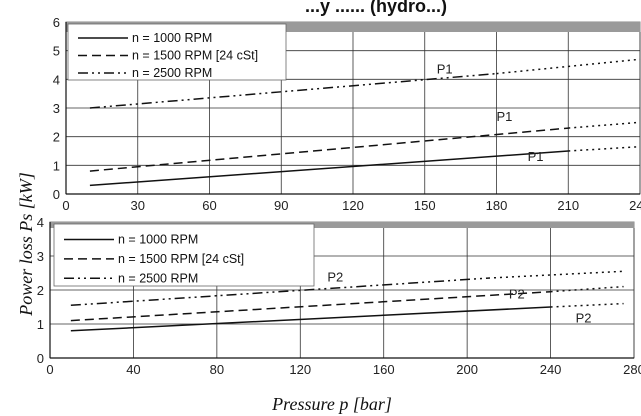  What do you see at coordinates (376, 8) in the screenshot?
I see `chart-title-fragment: ...y ...... (hydro...)` at bounding box center [376, 8].